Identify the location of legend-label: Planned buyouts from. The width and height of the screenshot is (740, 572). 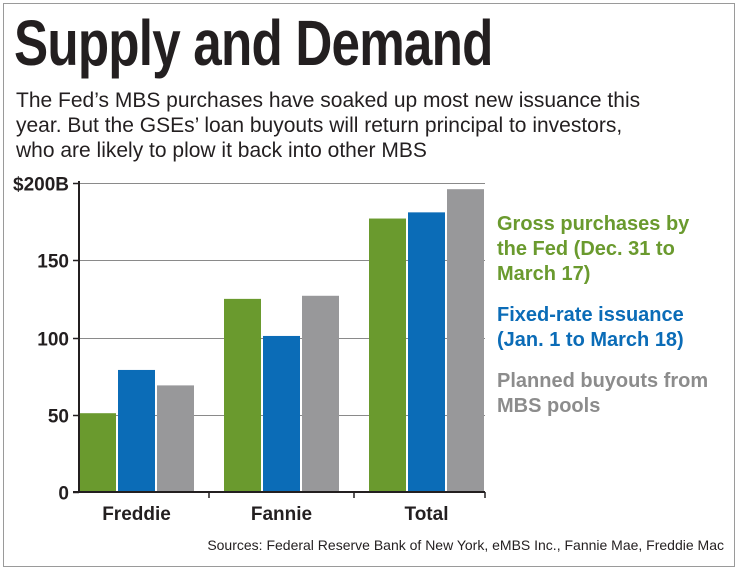
(603, 381).